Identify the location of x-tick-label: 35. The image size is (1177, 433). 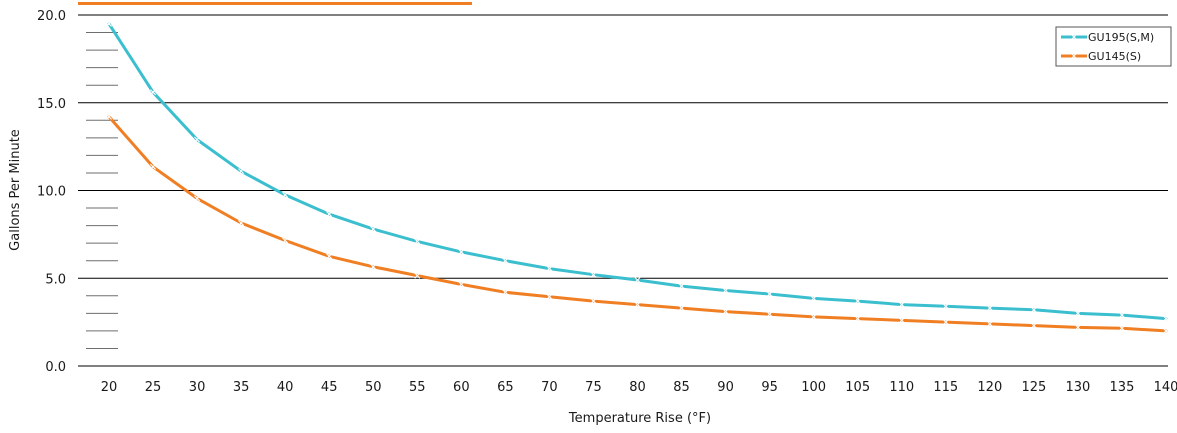
(241, 387).